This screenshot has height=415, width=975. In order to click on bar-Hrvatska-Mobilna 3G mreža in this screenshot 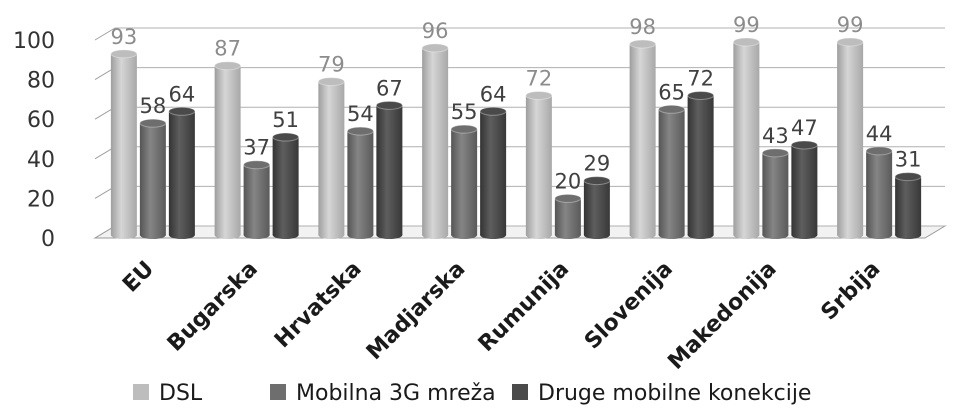, I will do `click(360, 182)`.